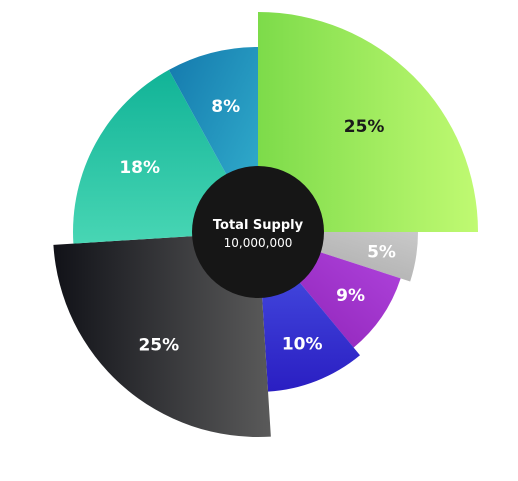 Image resolution: width=518 pixels, height=481 pixels. What do you see at coordinates (302, 345) in the screenshot?
I see `slice-label-3: 10%` at bounding box center [302, 345].